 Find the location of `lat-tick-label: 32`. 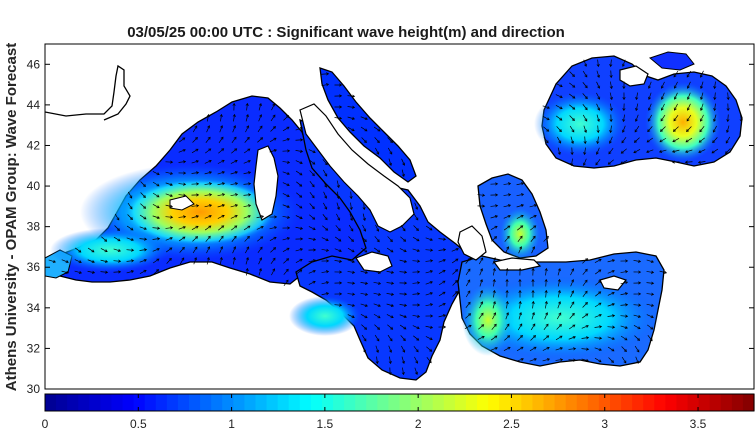

lat-tick-label: 32 is located at coordinates (34, 348).